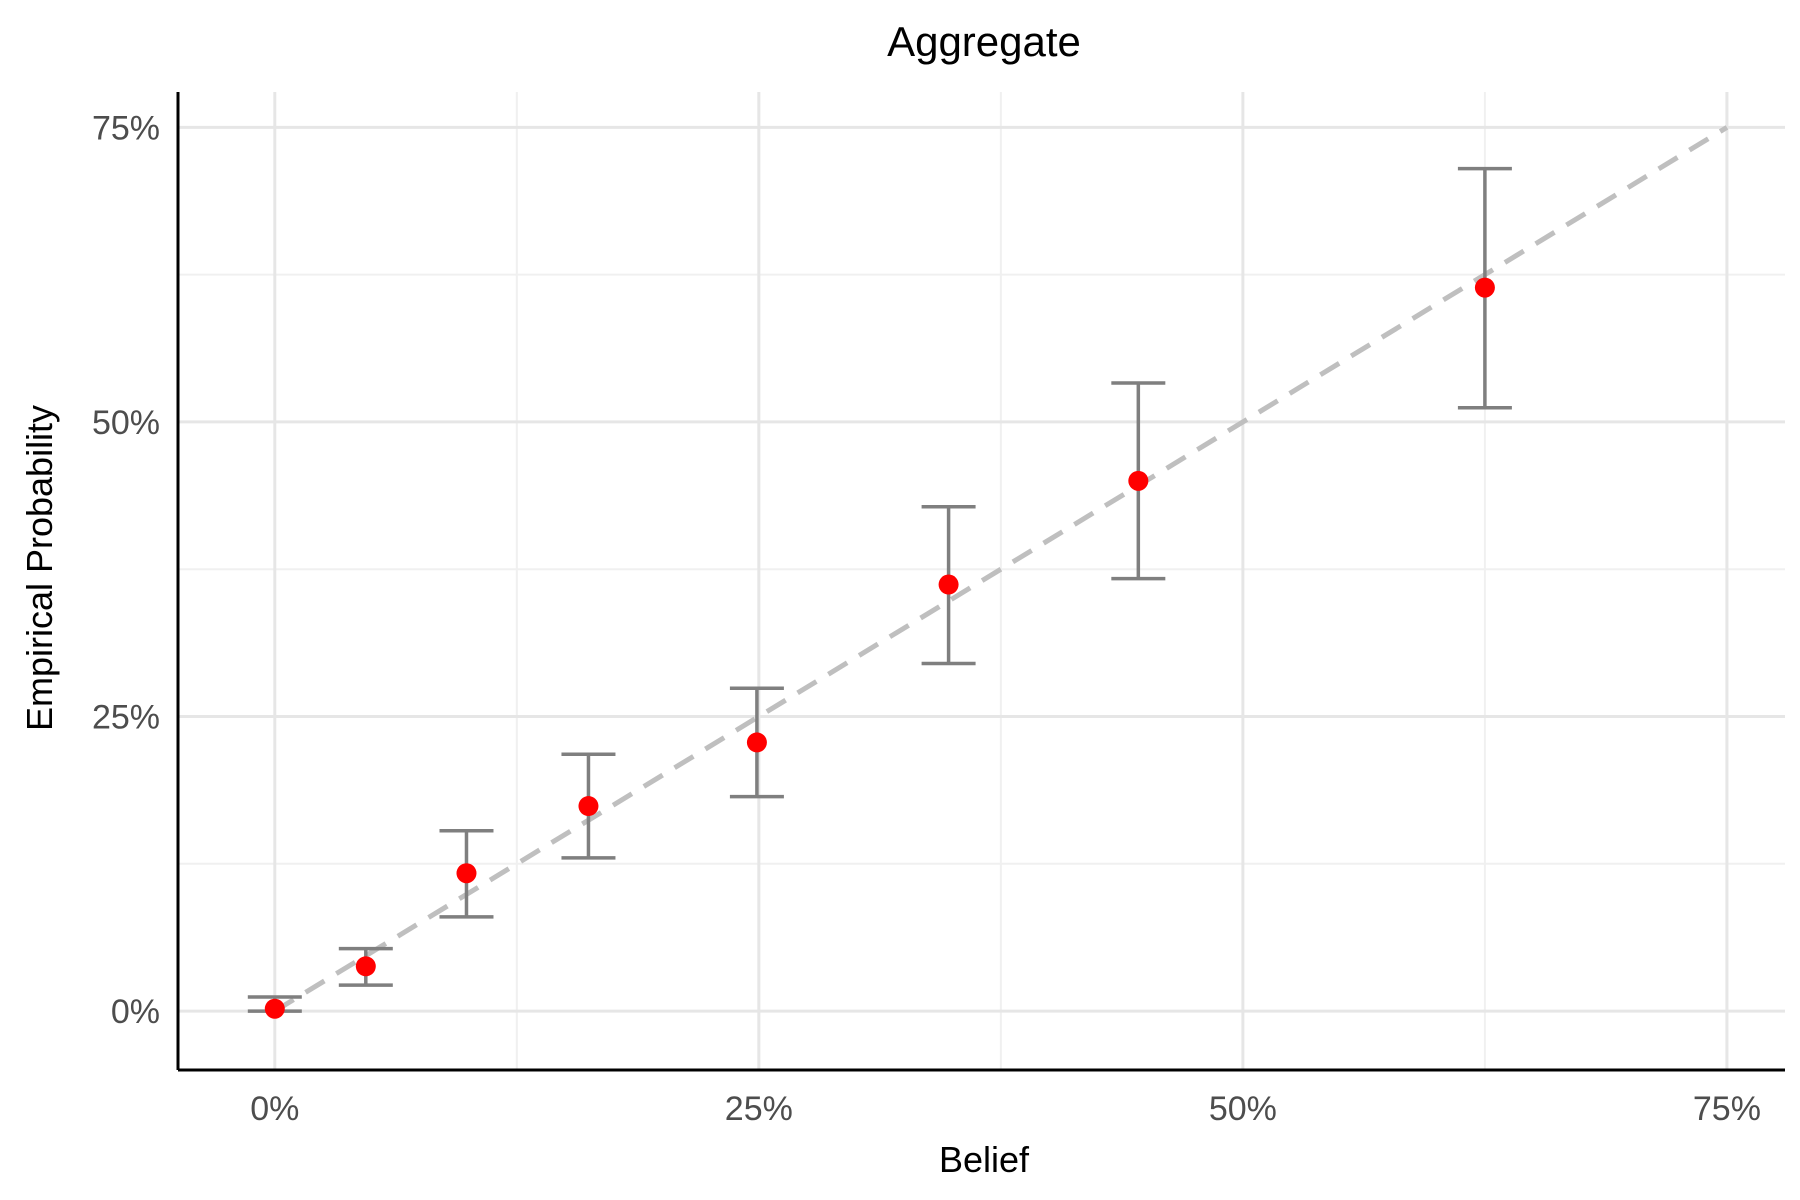  I want to click on chart-title: Aggregate, so click(984, 41).